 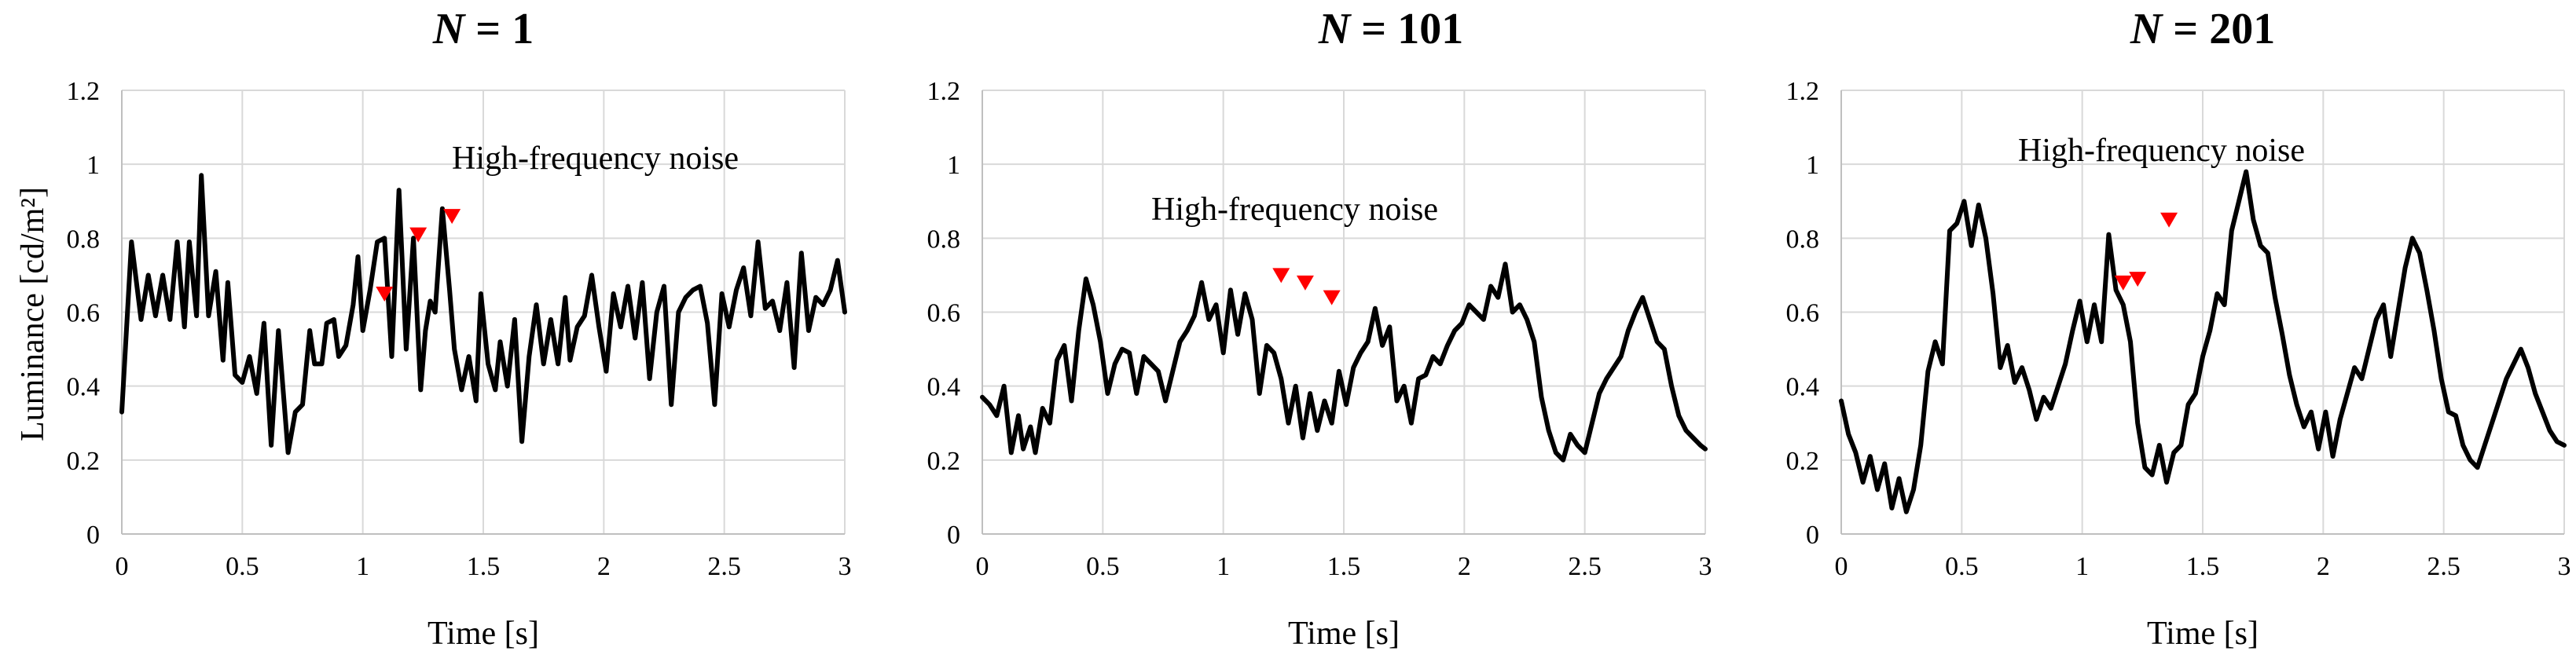 What do you see at coordinates (1390, 29) in the screenshot?
I see `chart-title: N = 101` at bounding box center [1390, 29].